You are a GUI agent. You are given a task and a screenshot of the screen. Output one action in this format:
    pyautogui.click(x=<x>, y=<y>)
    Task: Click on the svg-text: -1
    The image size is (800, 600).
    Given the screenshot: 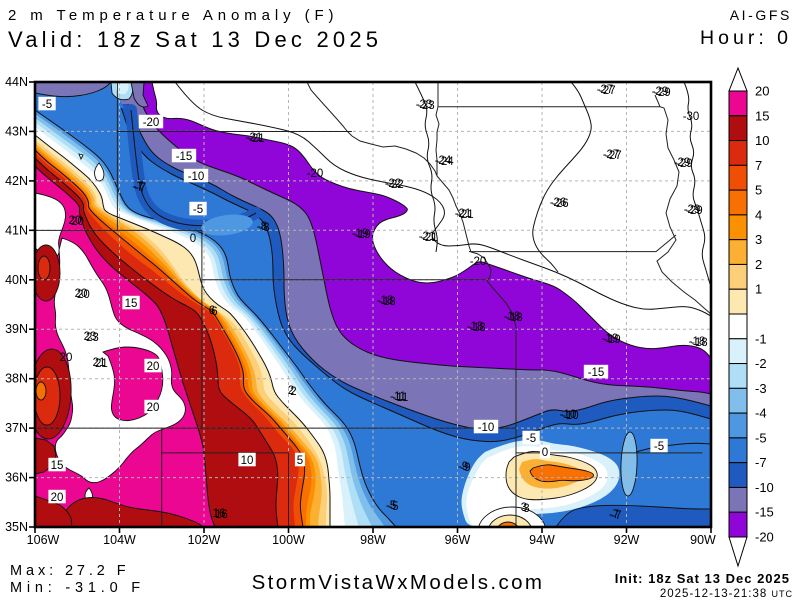 What is the action you would take?
    pyautogui.click(x=761, y=338)
    